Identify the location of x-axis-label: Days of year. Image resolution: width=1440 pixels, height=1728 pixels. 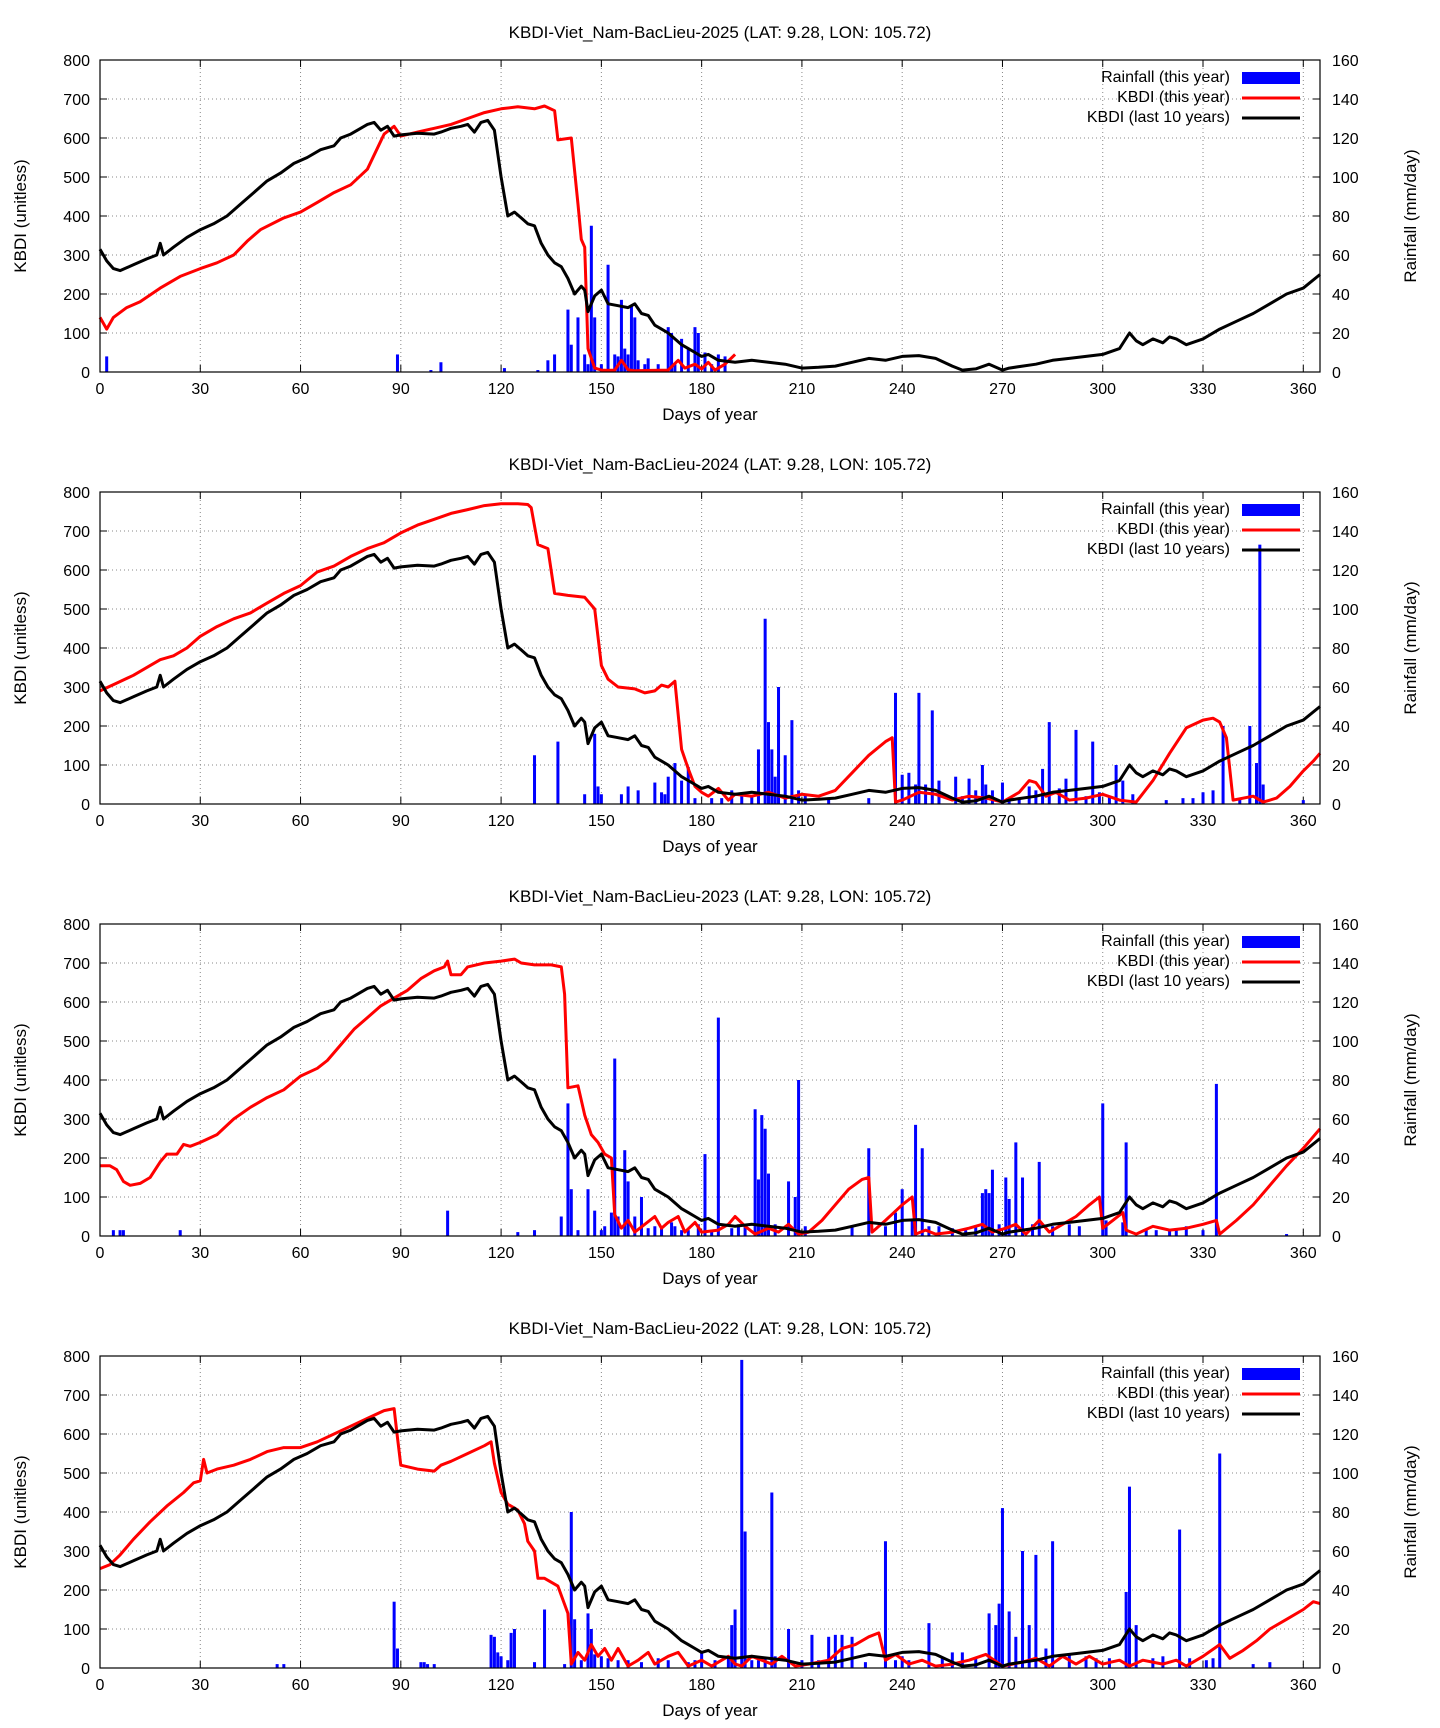
(710, 1278).